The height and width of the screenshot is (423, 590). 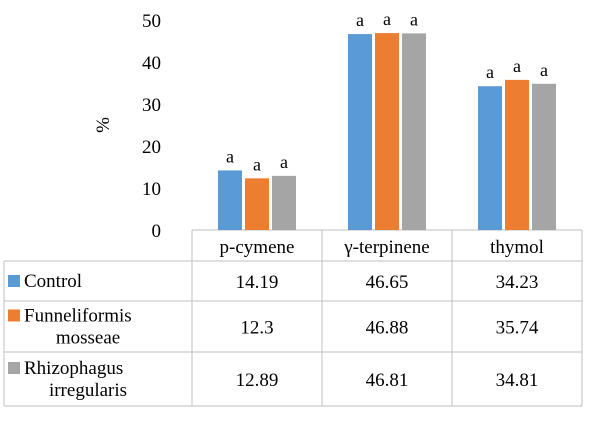 I want to click on data-table-value: 12.3, so click(x=256, y=328).